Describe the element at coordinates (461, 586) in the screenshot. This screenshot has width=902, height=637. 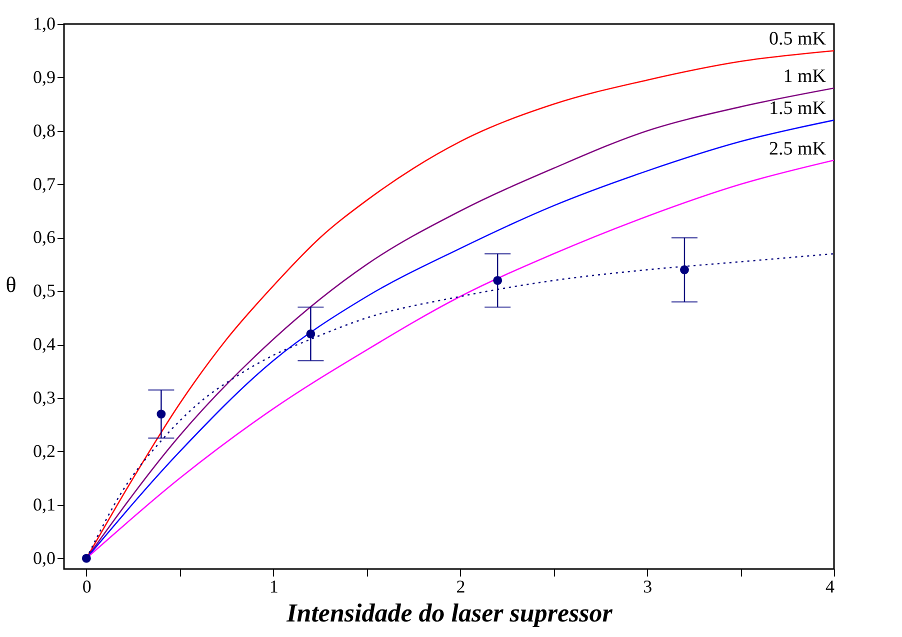
I see `x-tick-label: 2` at that location.